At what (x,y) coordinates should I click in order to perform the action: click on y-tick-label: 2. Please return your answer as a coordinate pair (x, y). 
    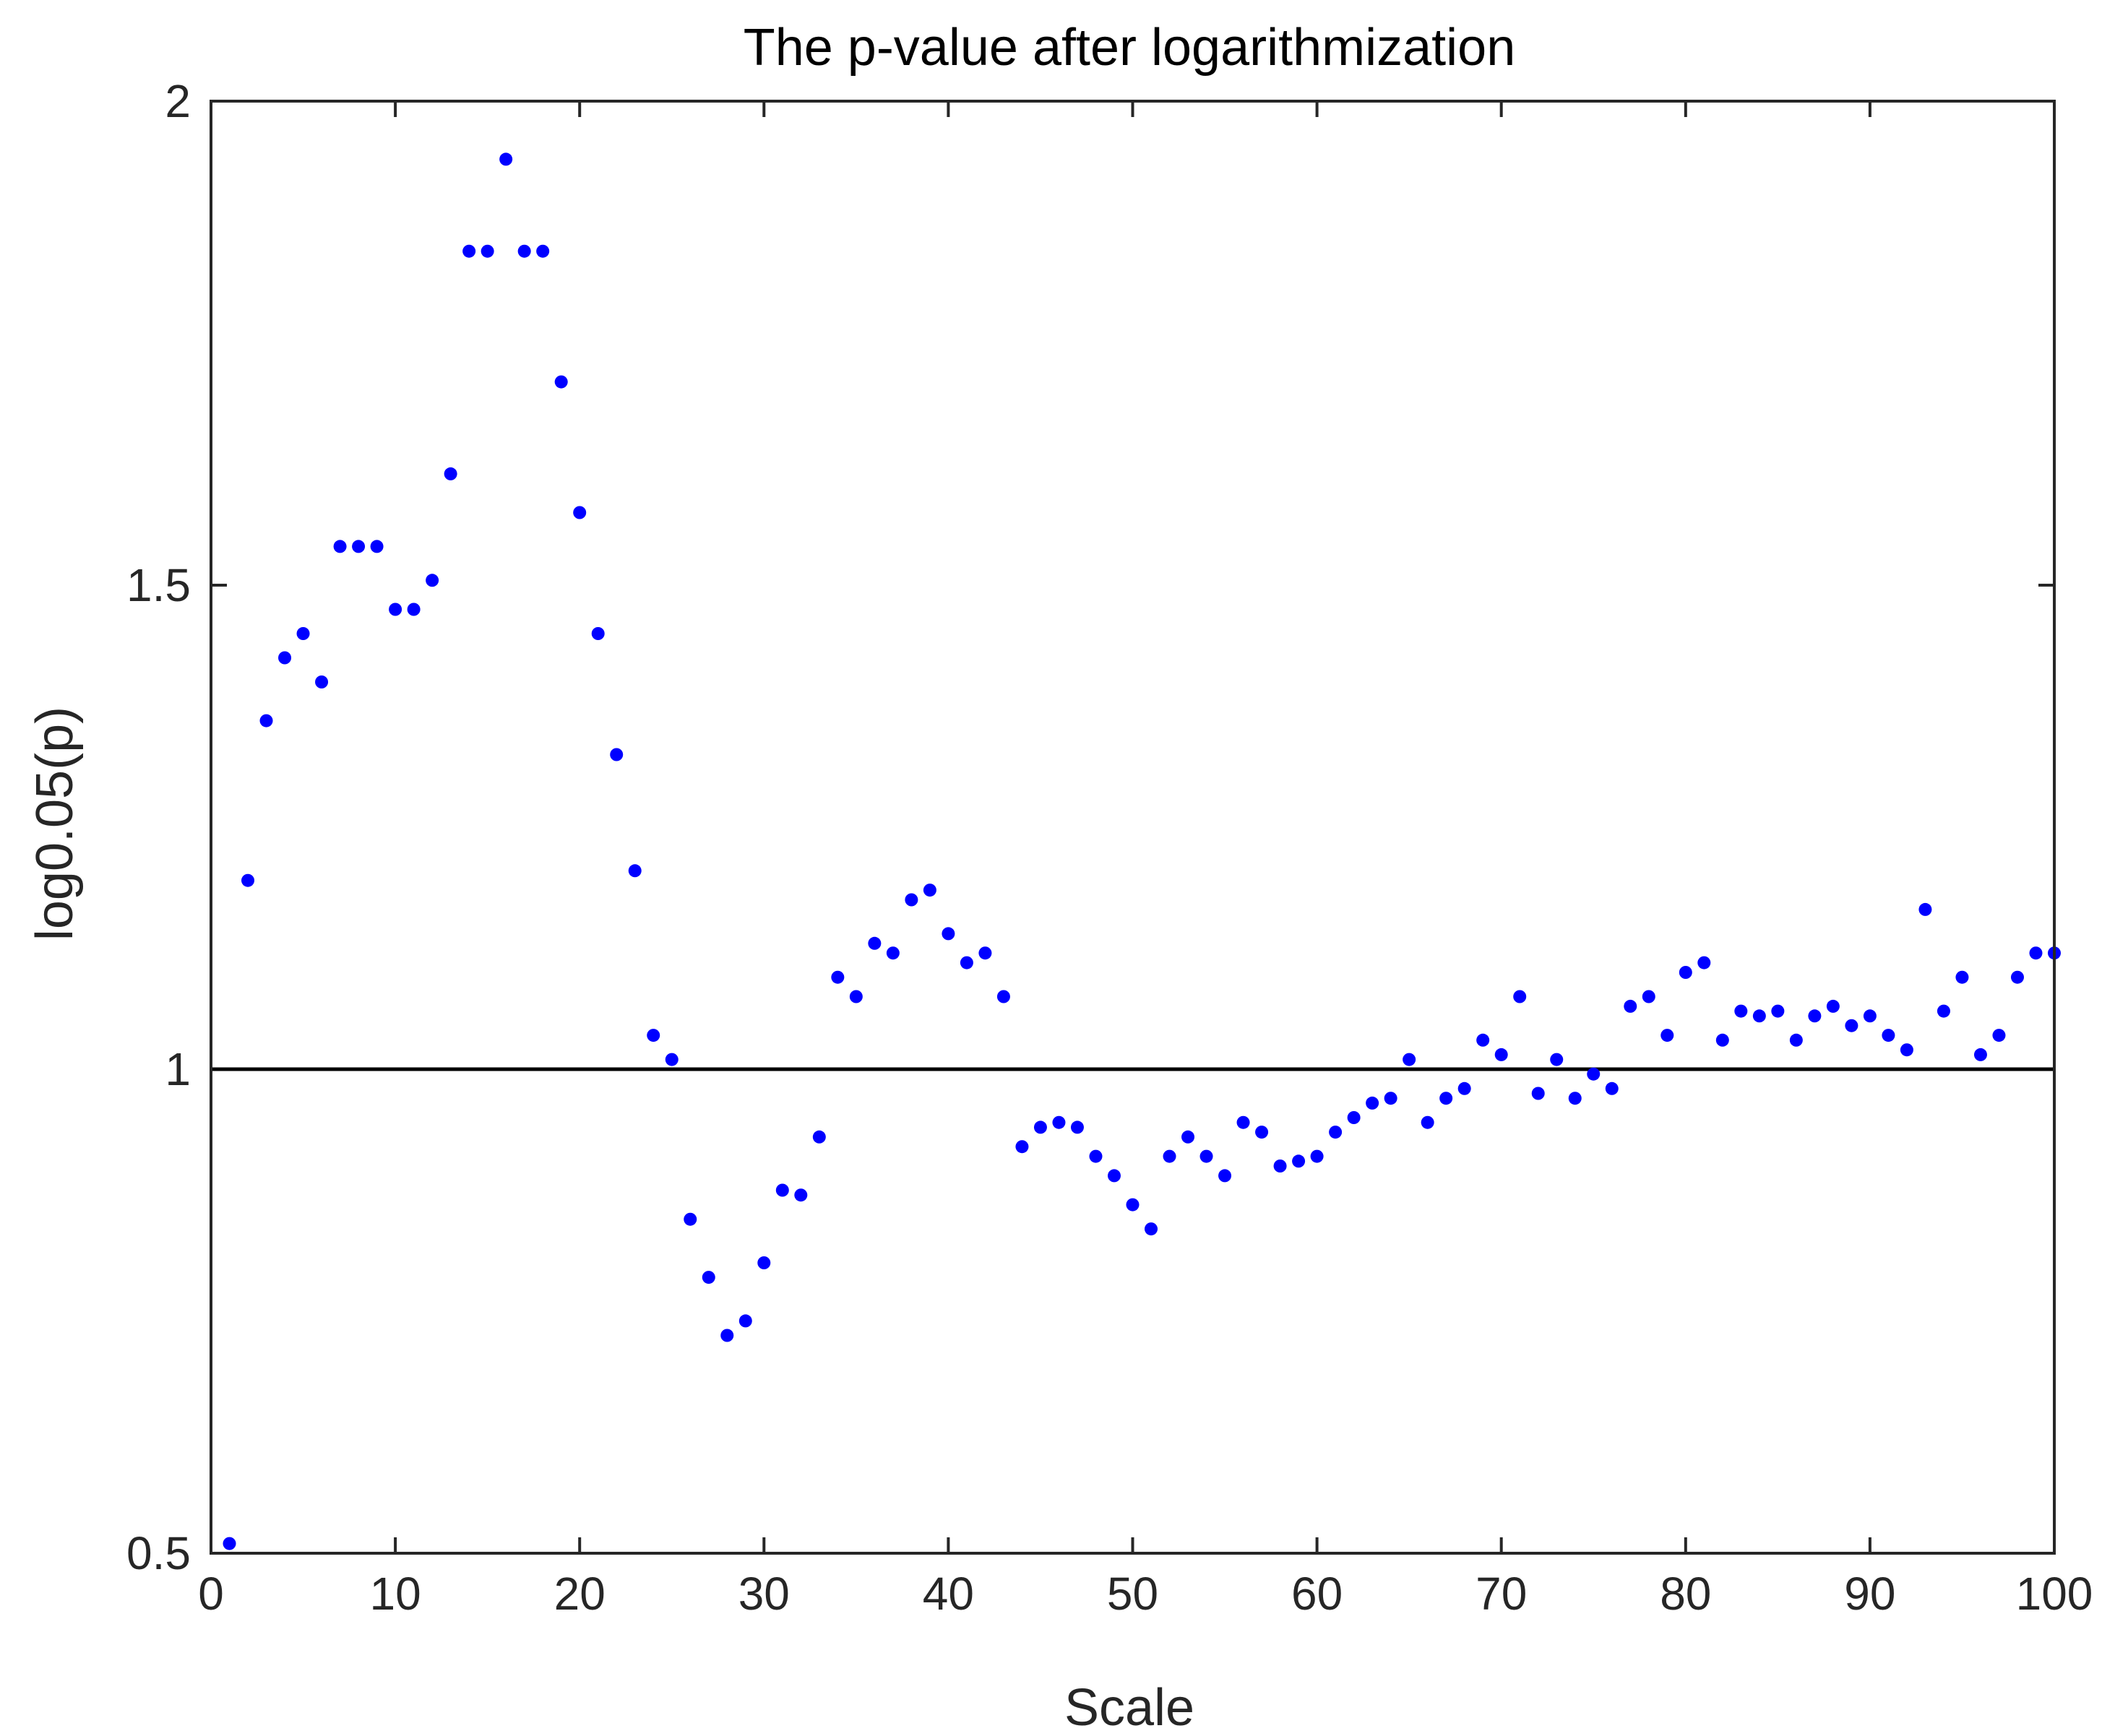
    Looking at the image, I should click on (178, 101).